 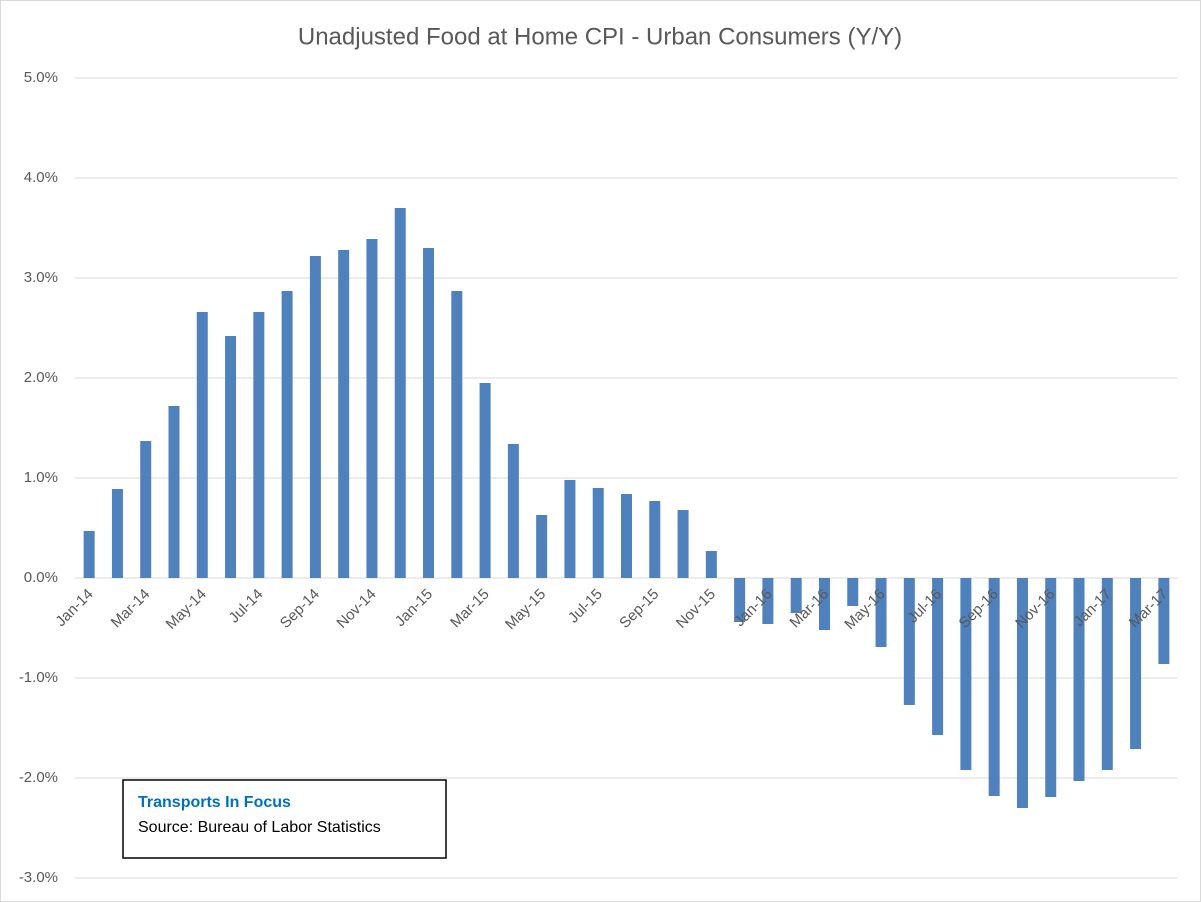 I want to click on y-tick-label: 4.0%, so click(x=41, y=177).